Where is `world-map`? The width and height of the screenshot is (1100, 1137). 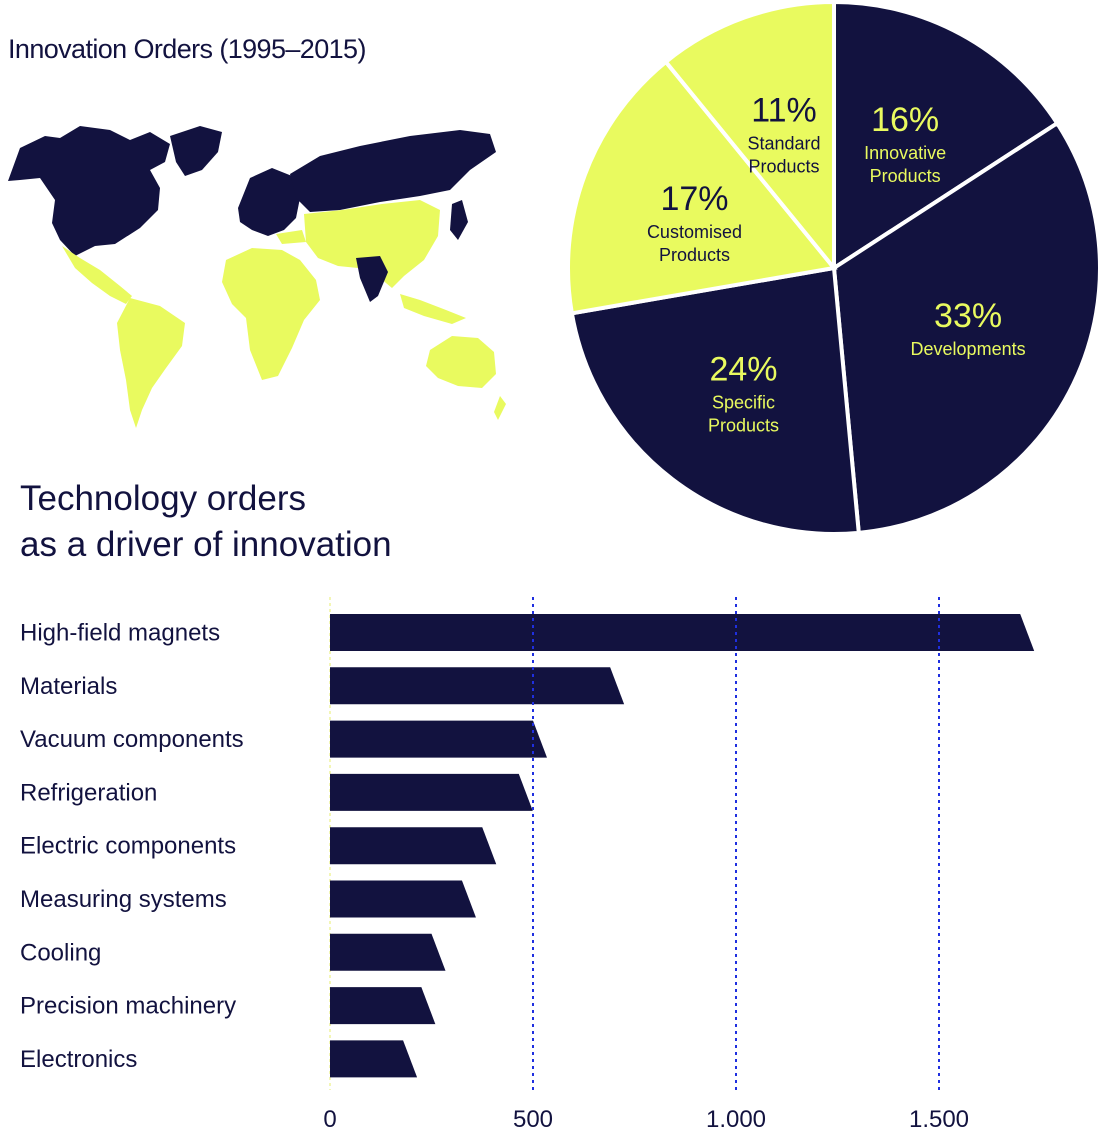
world-map is located at coordinates (257, 277).